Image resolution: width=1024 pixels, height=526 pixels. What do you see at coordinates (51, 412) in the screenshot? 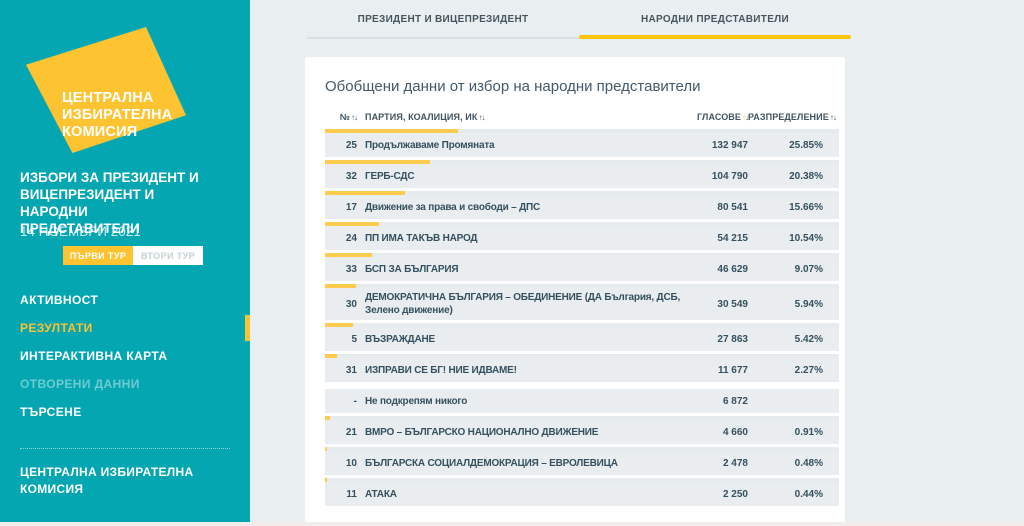
I see `sidebar-menu-item-label: ТЪРСЕНЕ` at bounding box center [51, 412].